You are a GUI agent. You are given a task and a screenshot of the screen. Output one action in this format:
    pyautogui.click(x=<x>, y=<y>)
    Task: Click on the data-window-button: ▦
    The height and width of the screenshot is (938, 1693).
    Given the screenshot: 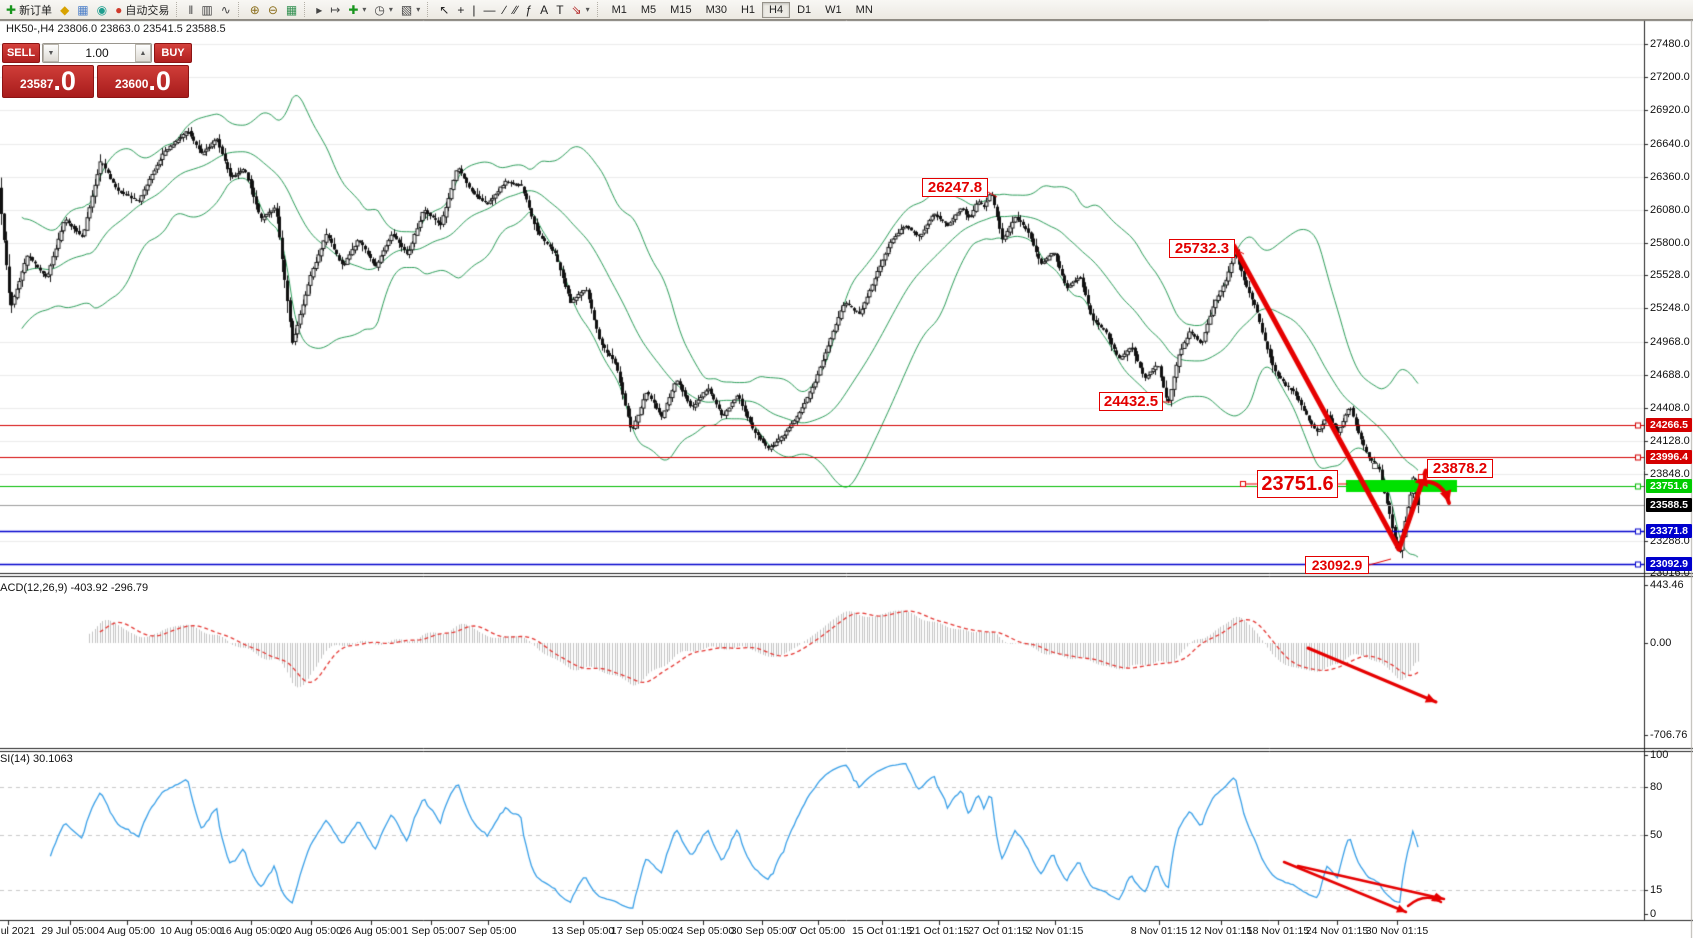 What is the action you would take?
    pyautogui.click(x=82, y=9)
    